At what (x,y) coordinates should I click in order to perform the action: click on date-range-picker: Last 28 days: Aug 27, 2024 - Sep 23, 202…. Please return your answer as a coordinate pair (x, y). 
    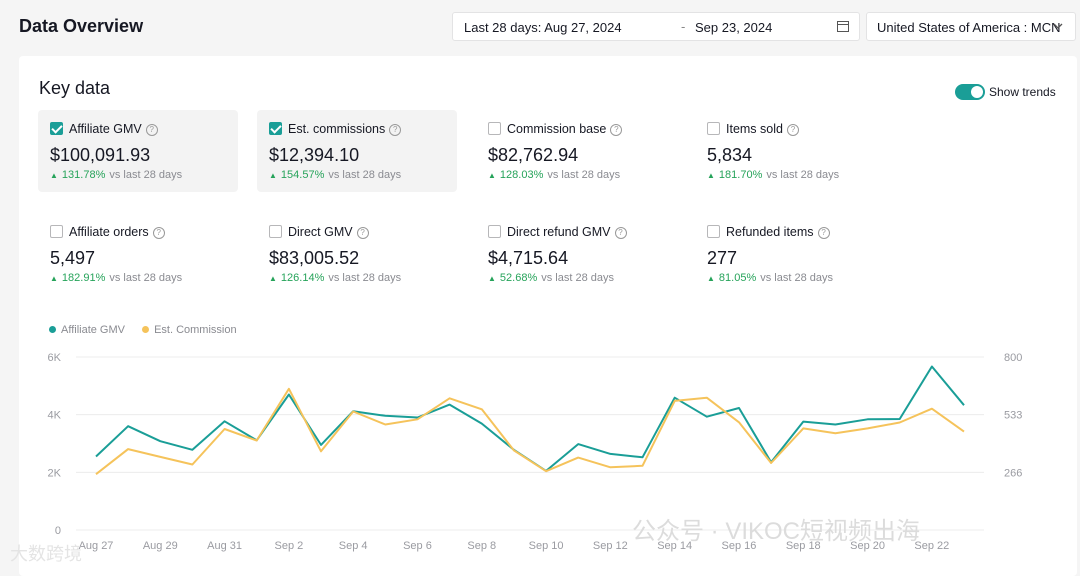
    Looking at the image, I should click on (656, 26).